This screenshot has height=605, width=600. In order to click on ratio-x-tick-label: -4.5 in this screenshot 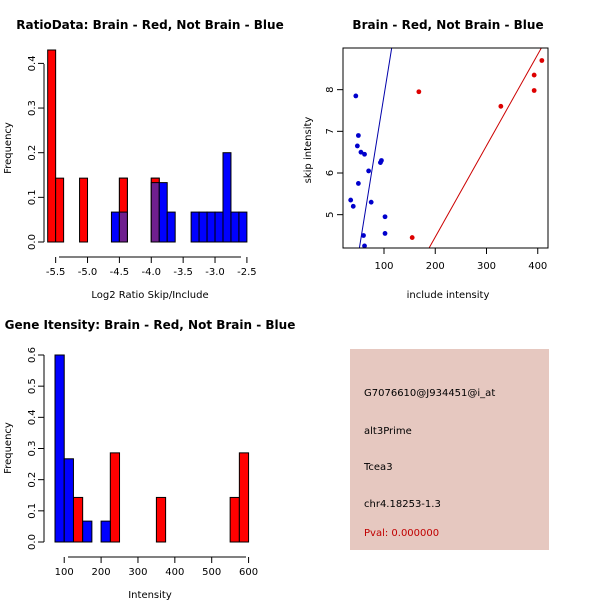, I will do `click(120, 272)`.